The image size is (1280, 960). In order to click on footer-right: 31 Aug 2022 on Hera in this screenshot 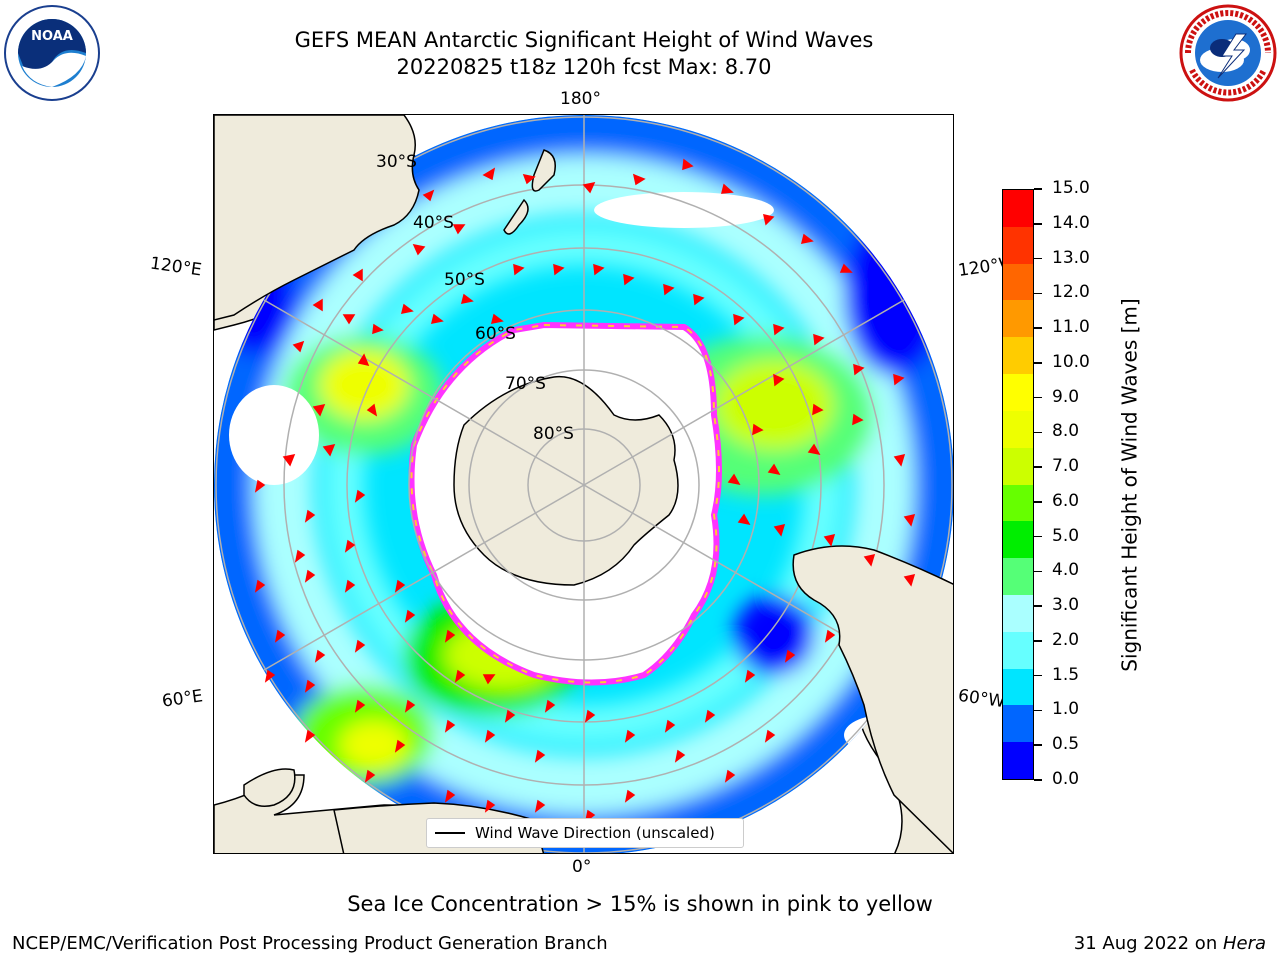, I will do `click(1170, 943)`.